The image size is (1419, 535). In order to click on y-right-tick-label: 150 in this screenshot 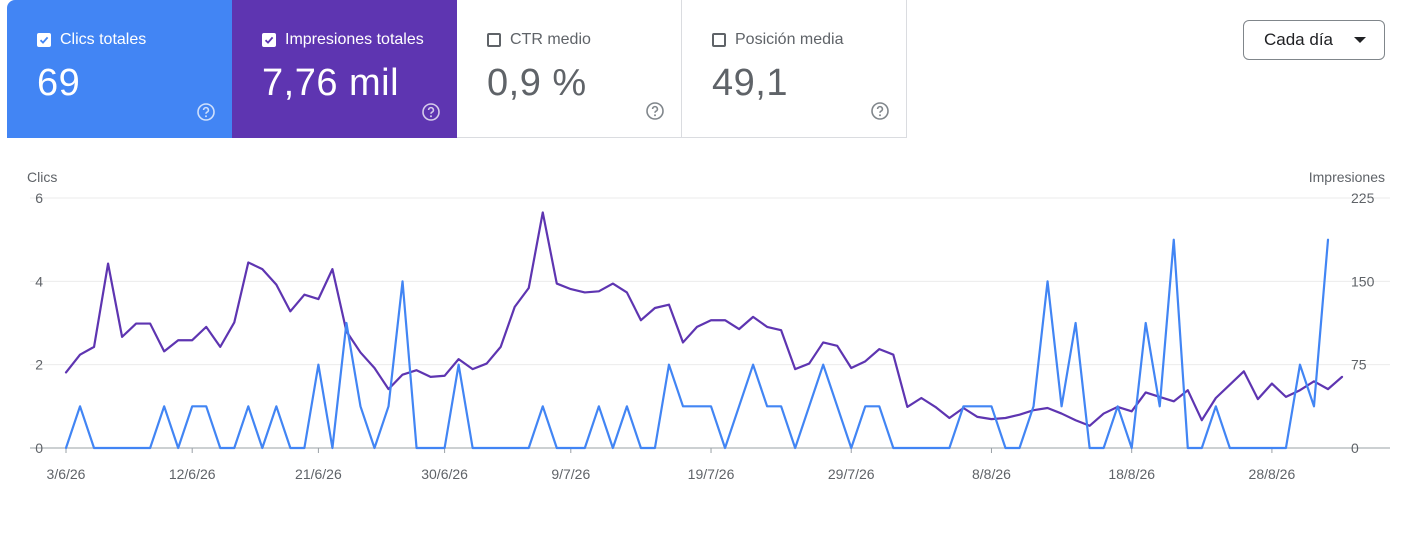, I will do `click(1363, 281)`.